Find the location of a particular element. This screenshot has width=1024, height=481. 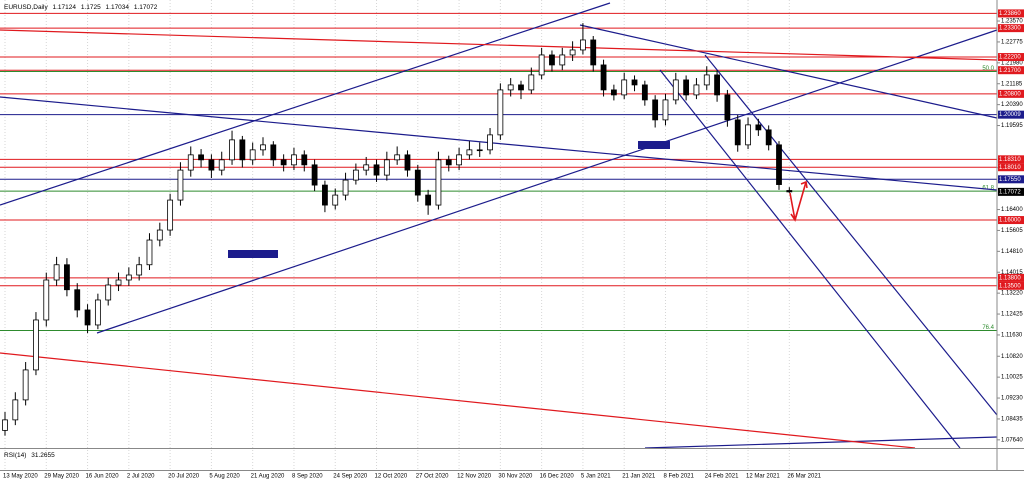

x-tick-label: 16 Dec 2020 is located at coordinates (557, 477).